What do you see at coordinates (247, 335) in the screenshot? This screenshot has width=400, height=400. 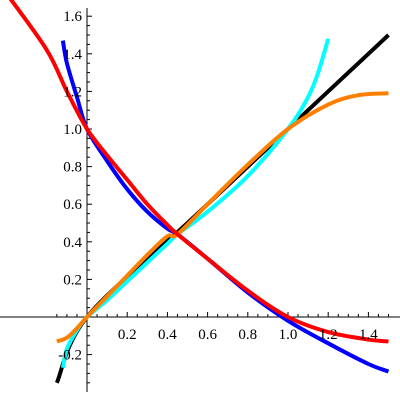 I see `x-tick-label: 0.8` at bounding box center [247, 335].